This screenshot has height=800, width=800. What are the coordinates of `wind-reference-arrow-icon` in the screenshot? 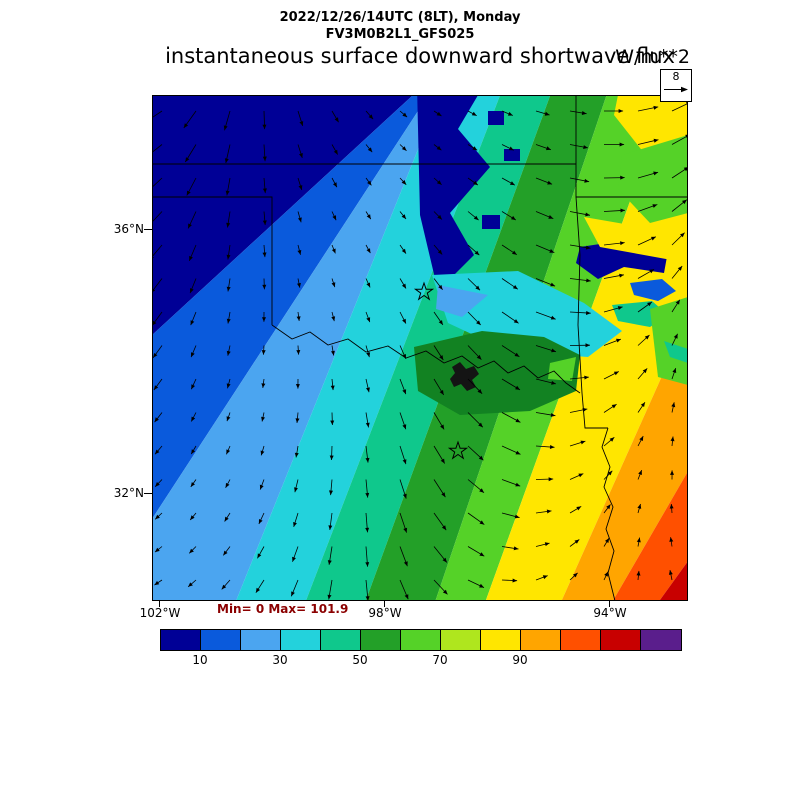 It's located at (676, 89).